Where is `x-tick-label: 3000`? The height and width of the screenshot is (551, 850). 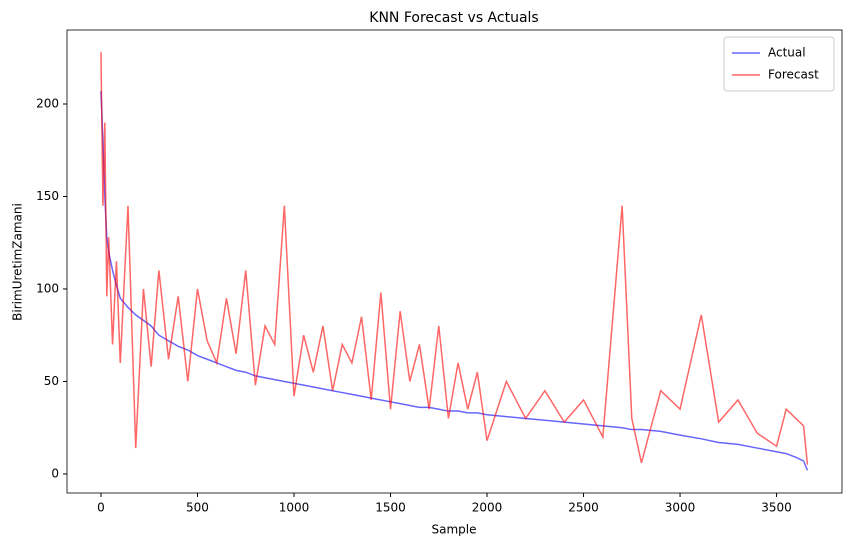 x-tick-label: 3000 is located at coordinates (680, 508).